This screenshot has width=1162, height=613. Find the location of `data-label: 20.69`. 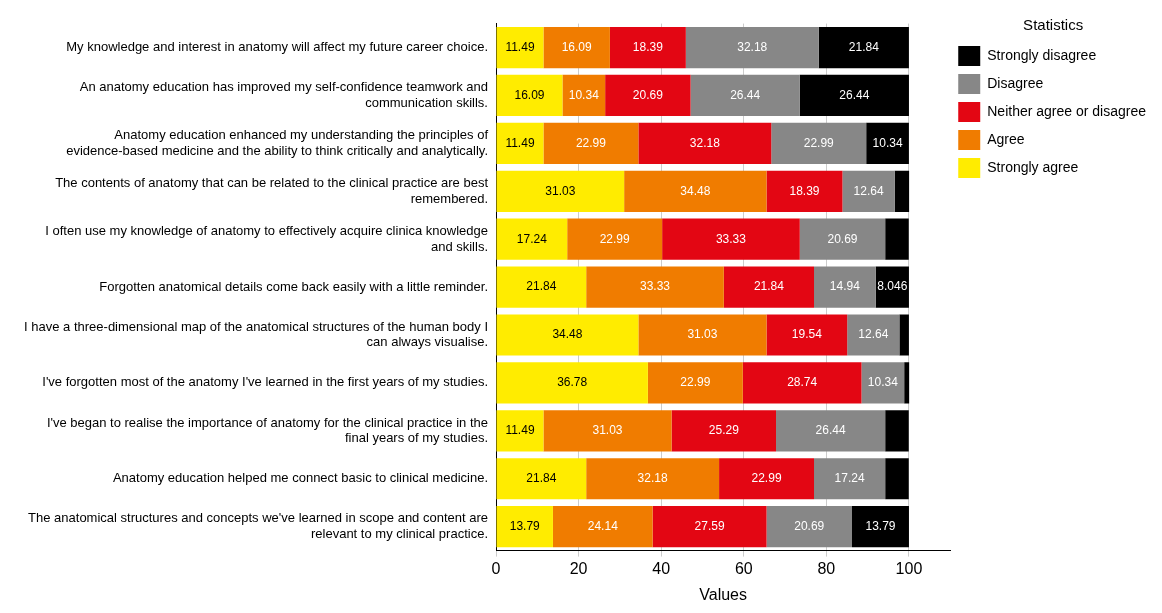

data-label: 20.69 is located at coordinates (809, 525).